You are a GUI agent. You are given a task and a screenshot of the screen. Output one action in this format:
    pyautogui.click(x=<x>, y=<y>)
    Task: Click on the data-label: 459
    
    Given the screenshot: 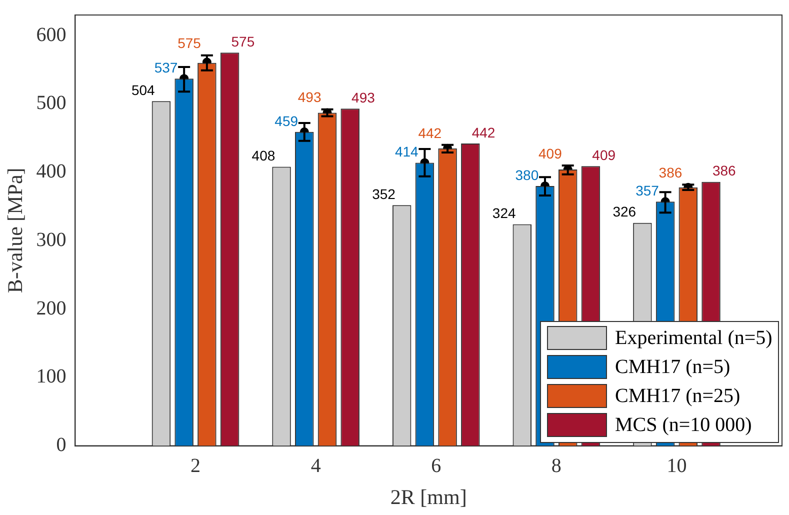 What is the action you would take?
    pyautogui.click(x=286, y=120)
    